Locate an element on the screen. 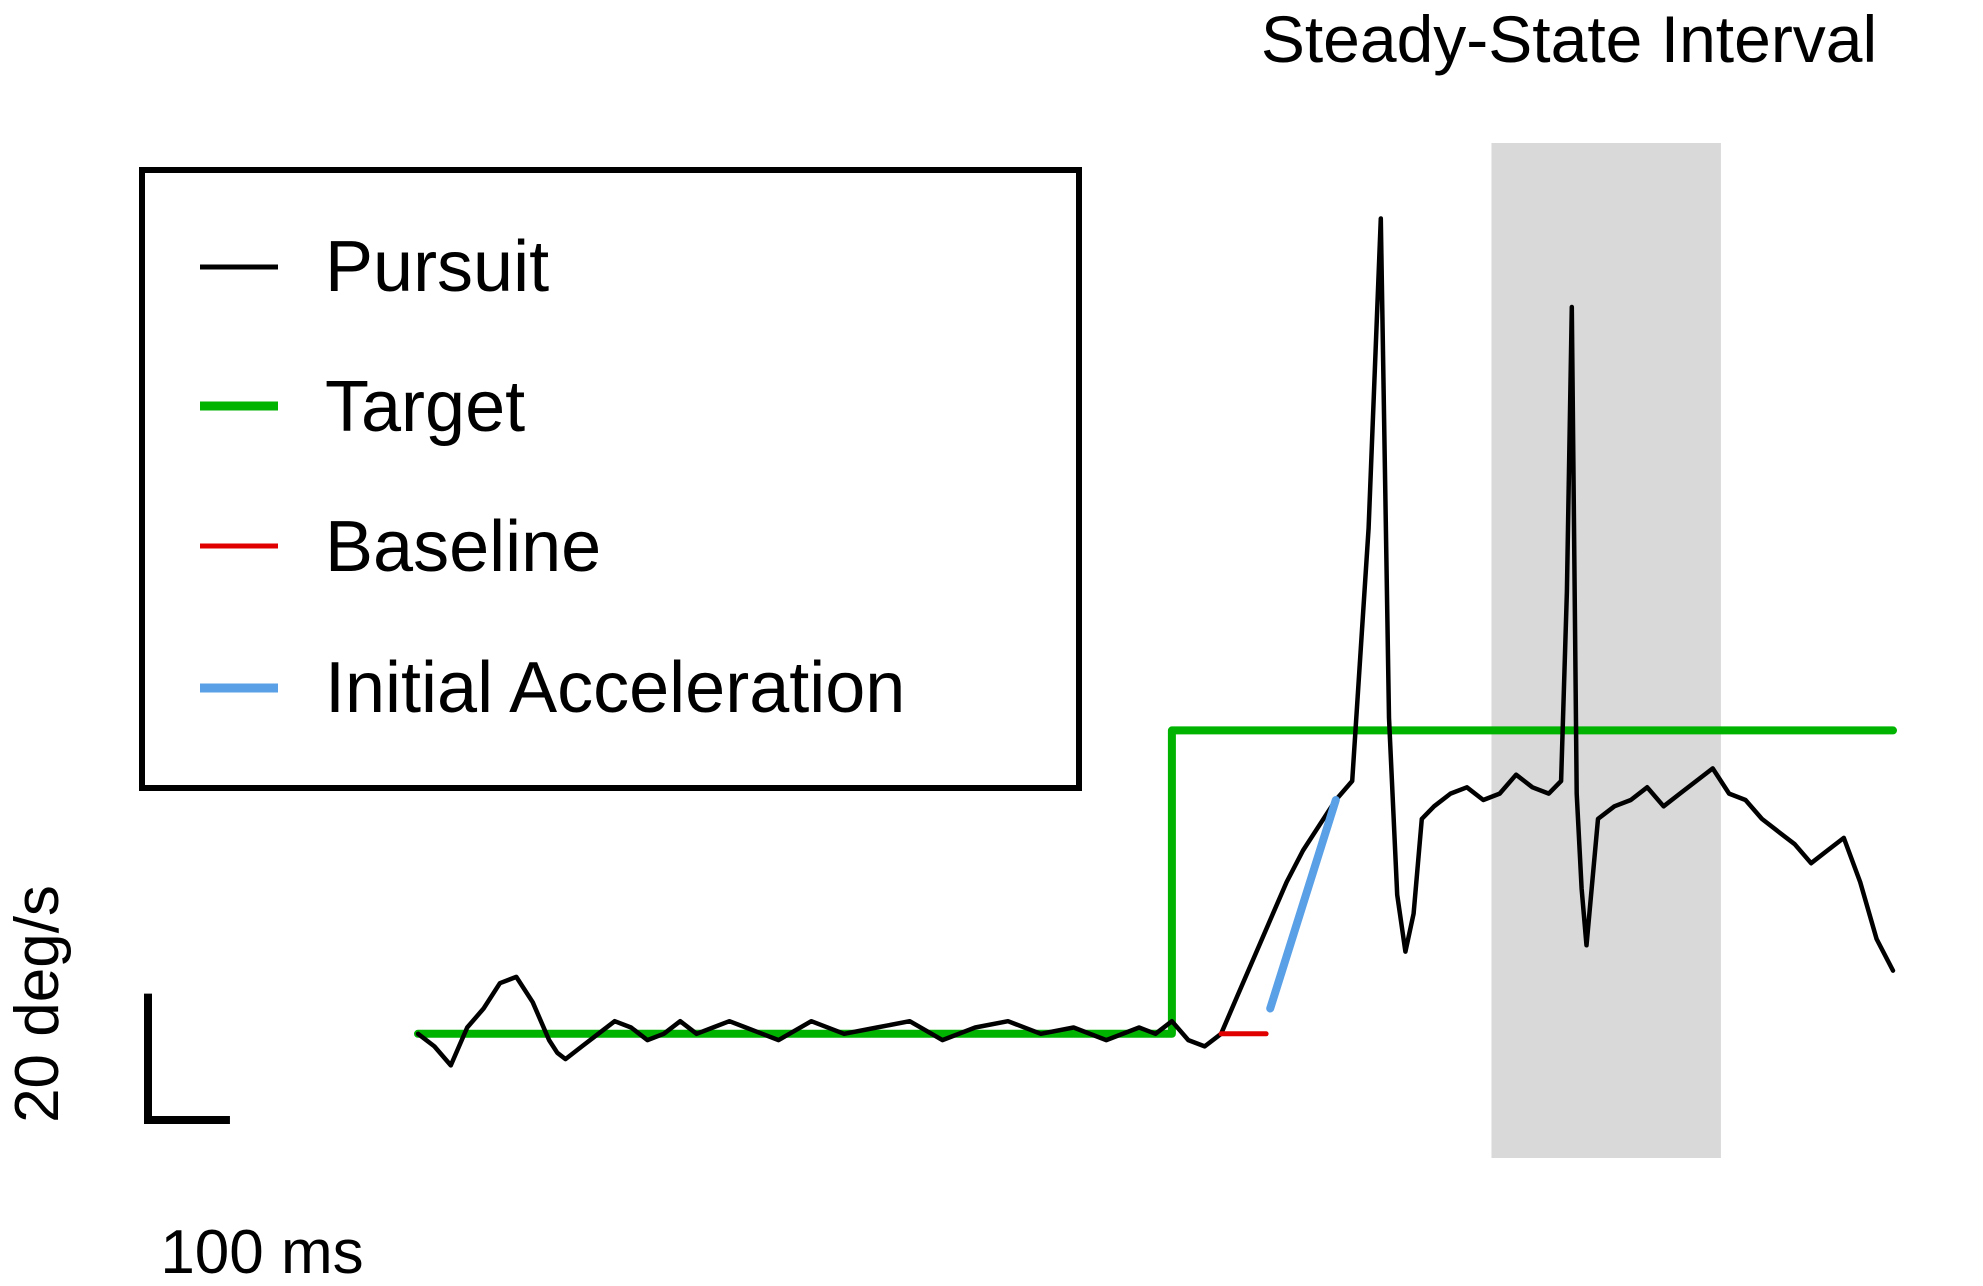 This screenshot has height=1286, width=1983. legend-label-initial-acceleration: Initial Acceleration is located at coordinates (615, 688).